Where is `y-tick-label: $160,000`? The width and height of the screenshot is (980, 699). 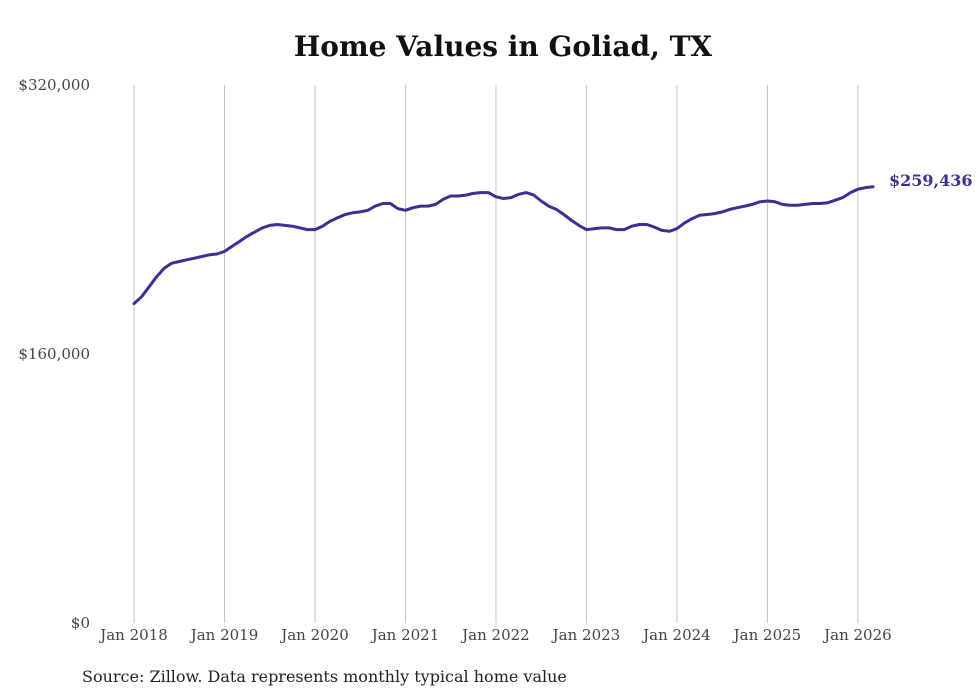 y-tick-label: $160,000 is located at coordinates (54, 354).